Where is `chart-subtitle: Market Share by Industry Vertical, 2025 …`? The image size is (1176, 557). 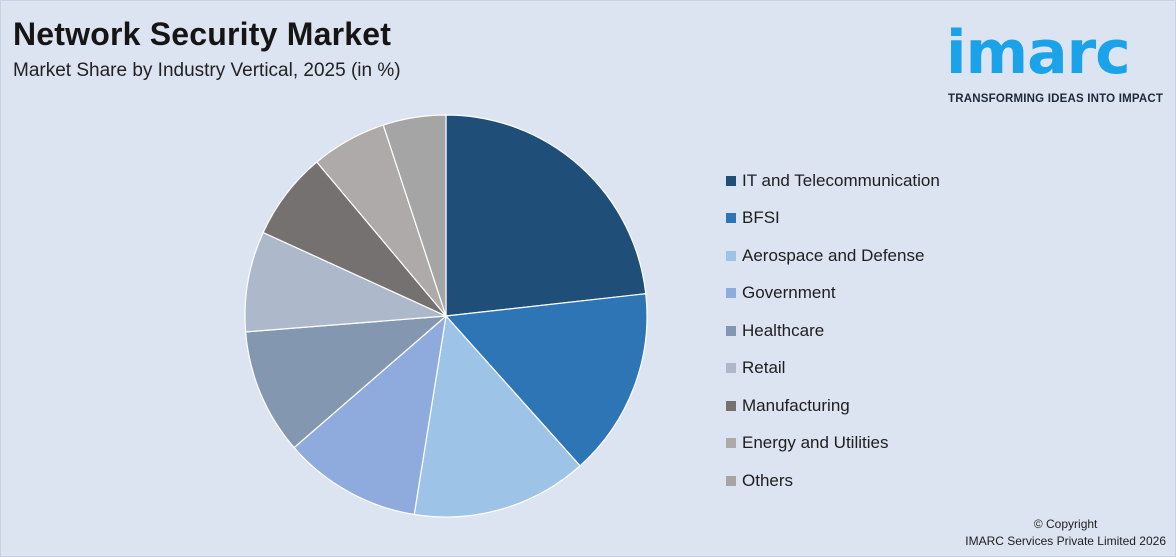 chart-subtitle: Market Share by Industry Vertical, 2025 … is located at coordinates (207, 70).